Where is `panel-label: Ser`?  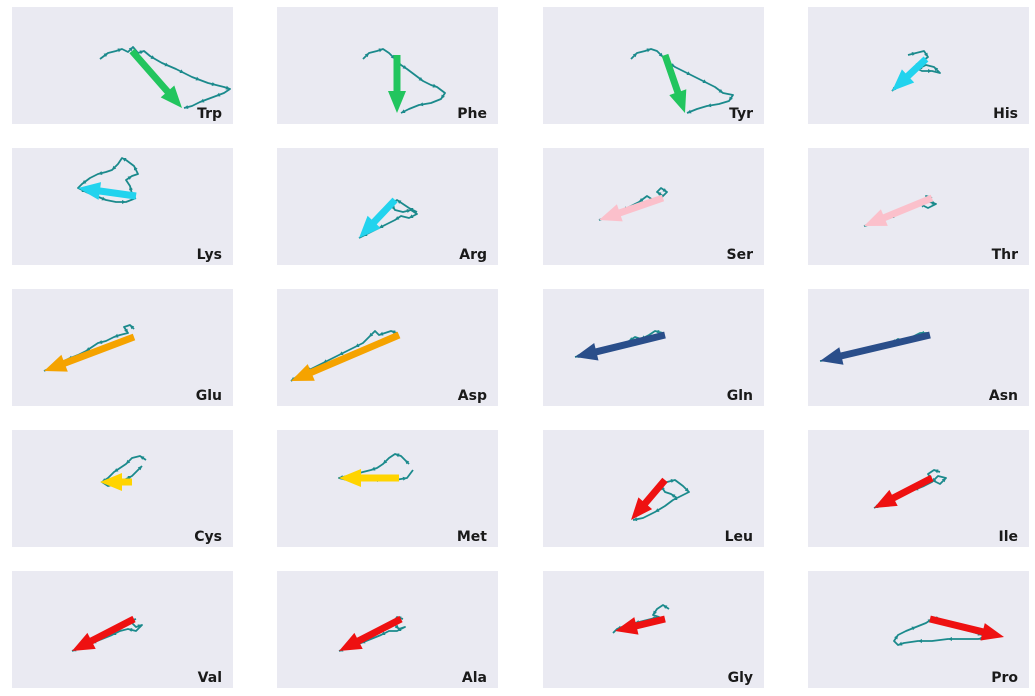
panel-label: Ser is located at coordinates (739, 255).